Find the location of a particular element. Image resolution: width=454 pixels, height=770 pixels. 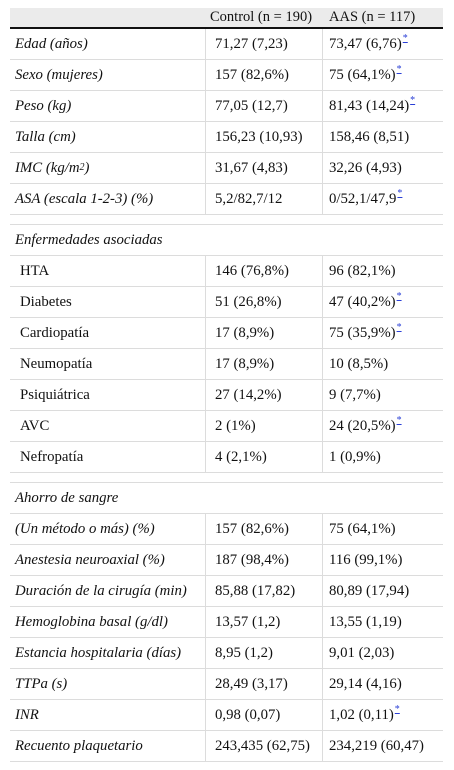

aas-value: 234,219 (60,47) is located at coordinates (376, 745).